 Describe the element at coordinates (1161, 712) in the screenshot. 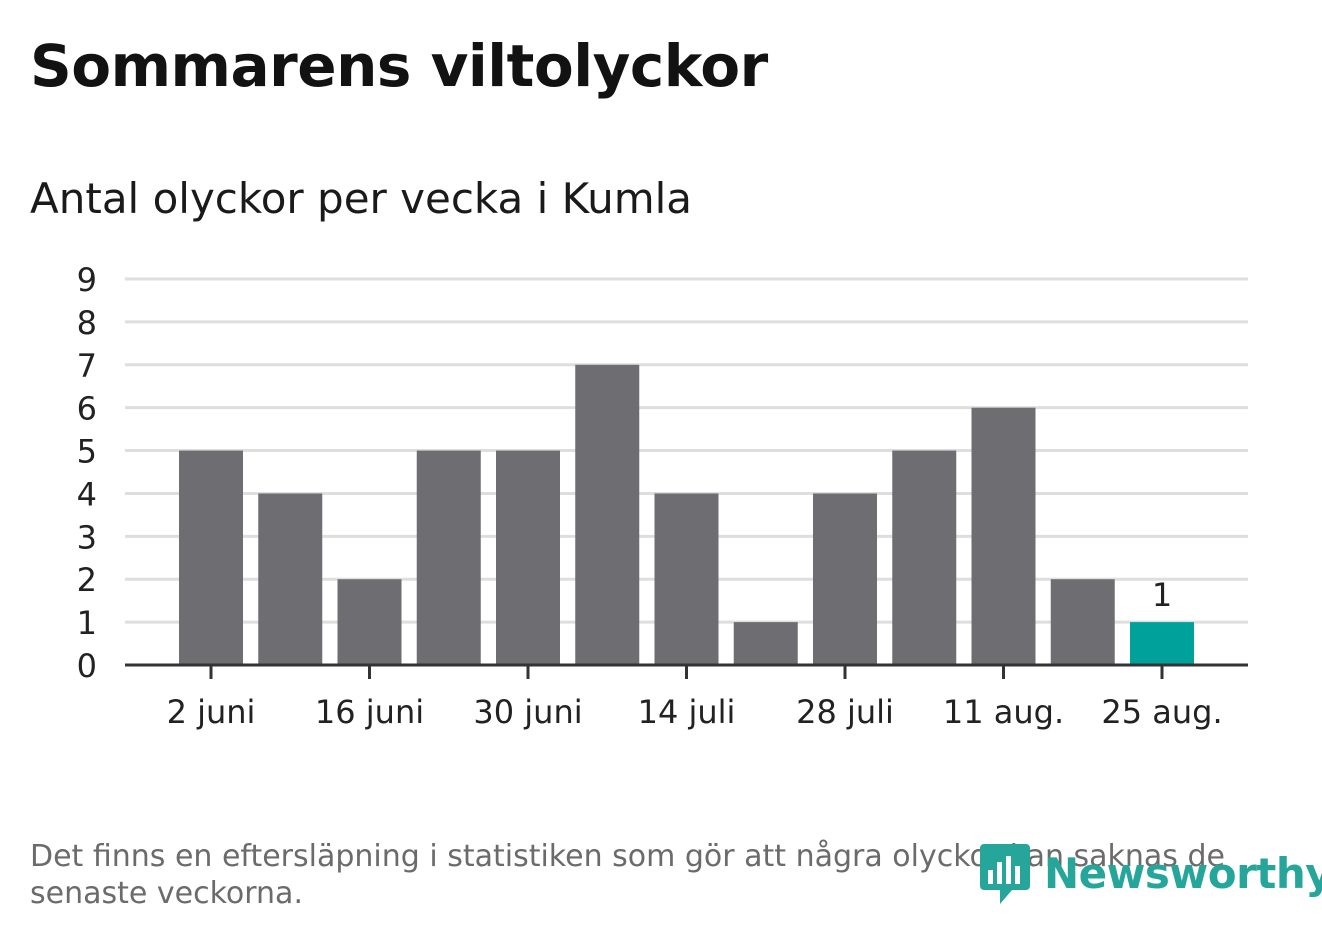

I see `x-tick-label: 25 aug.` at that location.